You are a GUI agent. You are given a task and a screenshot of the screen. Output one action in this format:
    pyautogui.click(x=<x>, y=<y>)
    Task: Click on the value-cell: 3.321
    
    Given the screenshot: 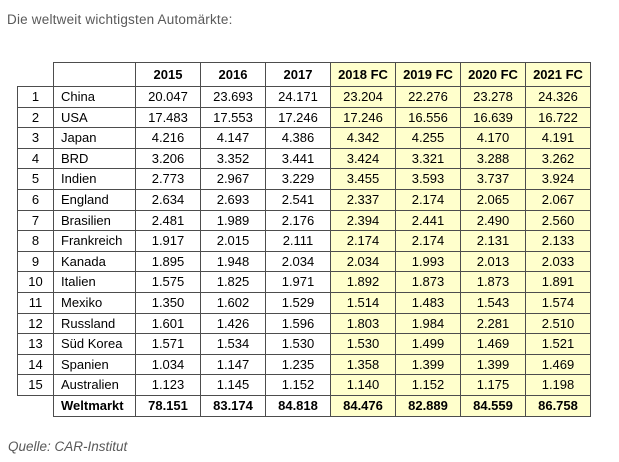 What is the action you would take?
    pyautogui.click(x=428, y=158)
    